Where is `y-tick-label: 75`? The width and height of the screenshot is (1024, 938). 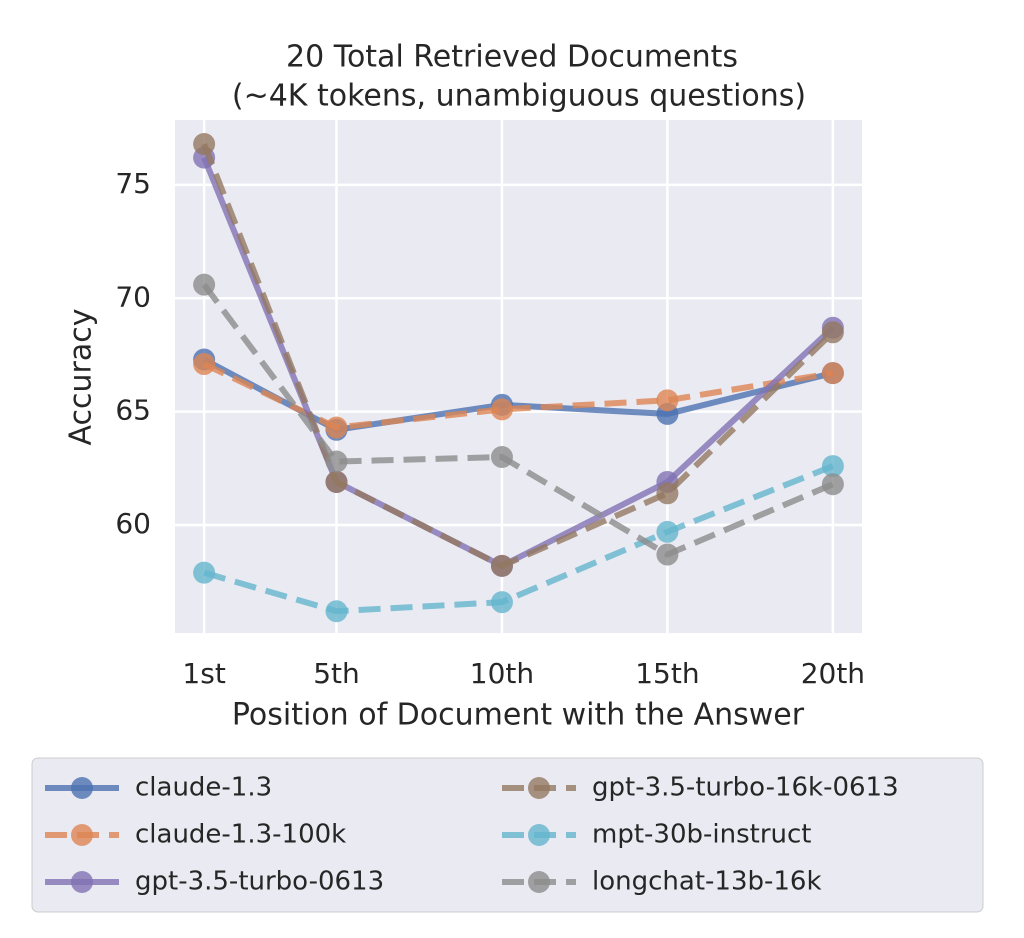 y-tick-label: 75 is located at coordinates (133, 183).